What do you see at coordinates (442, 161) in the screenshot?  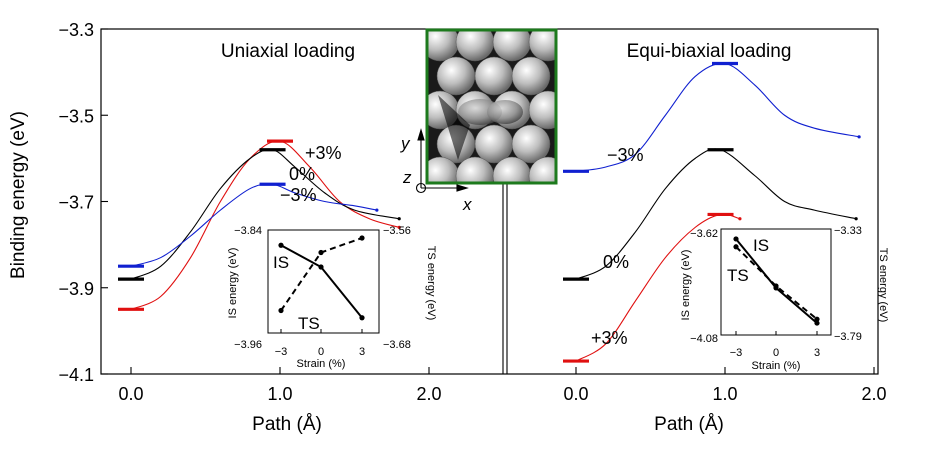 I see `coordinate-axes` at bounding box center [442, 161].